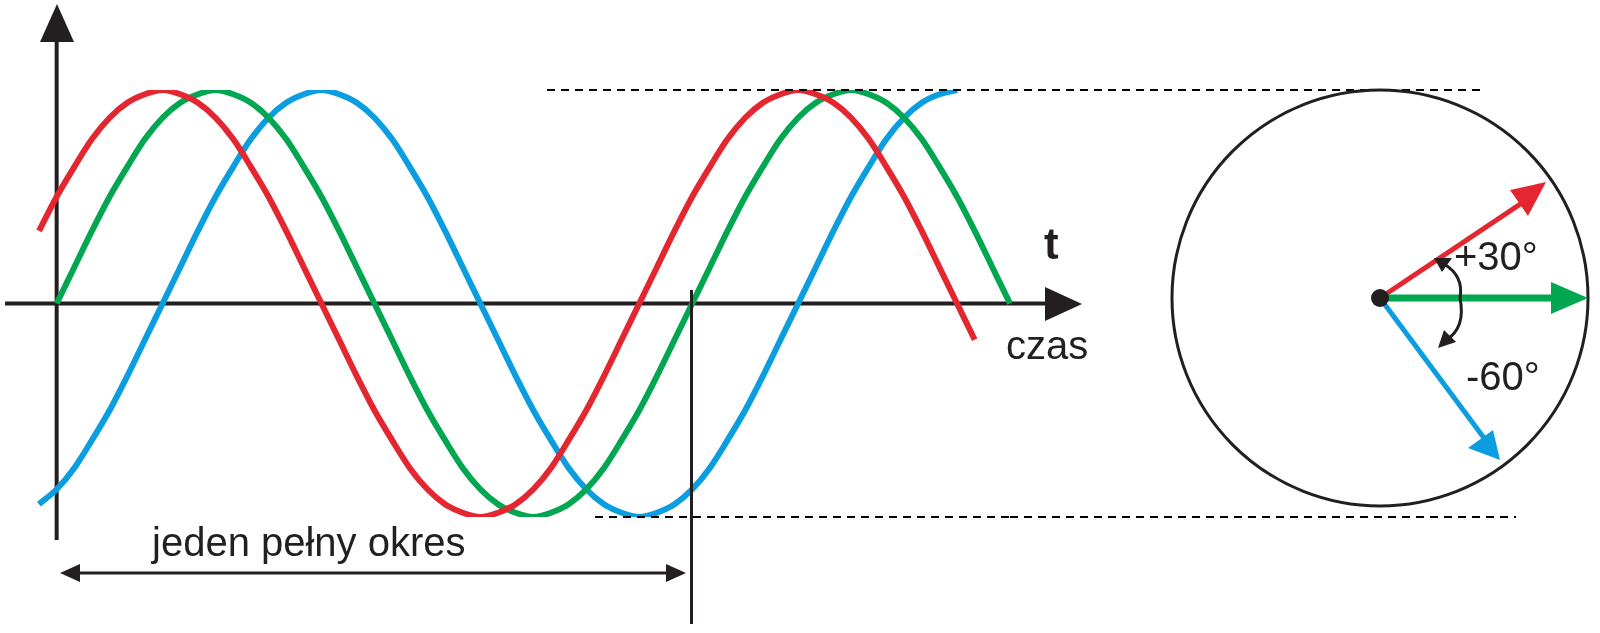 This screenshot has height=633, width=1600. Describe the element at coordinates (1496, 256) in the screenshot. I see `text: +30°` at that location.